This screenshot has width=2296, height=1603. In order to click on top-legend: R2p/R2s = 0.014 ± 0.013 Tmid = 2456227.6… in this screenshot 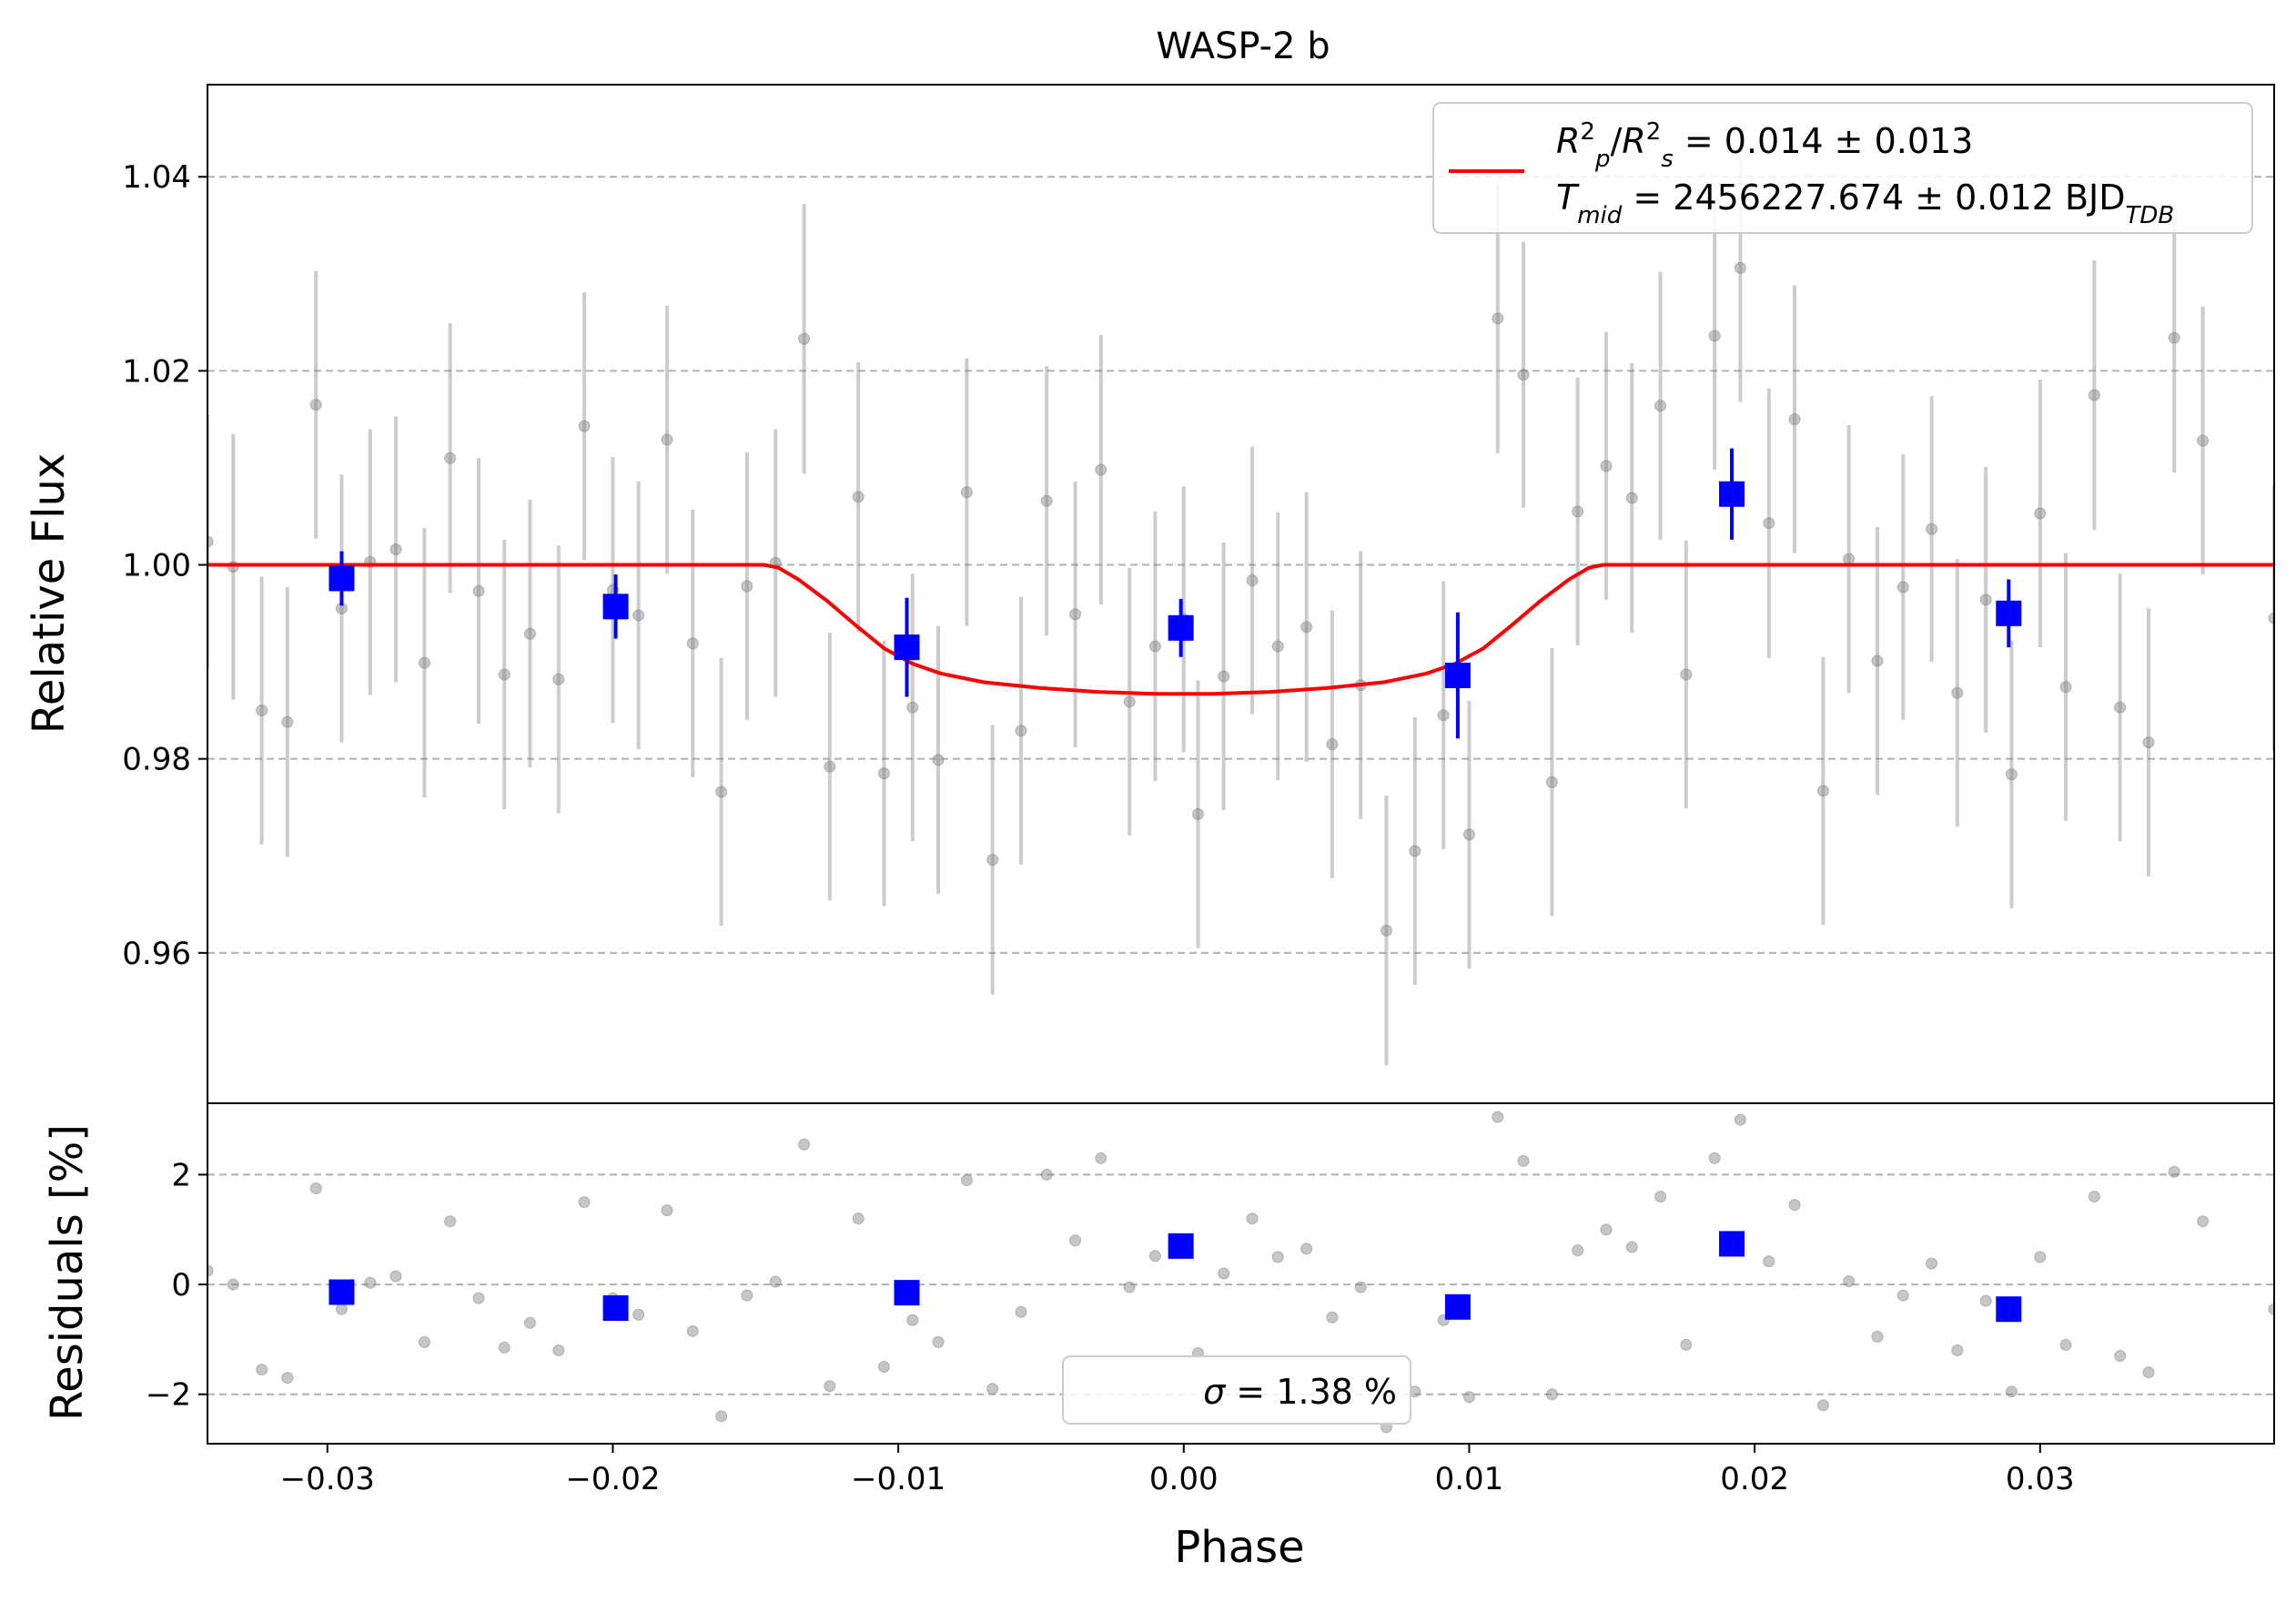, I will do `click(1843, 168)`.